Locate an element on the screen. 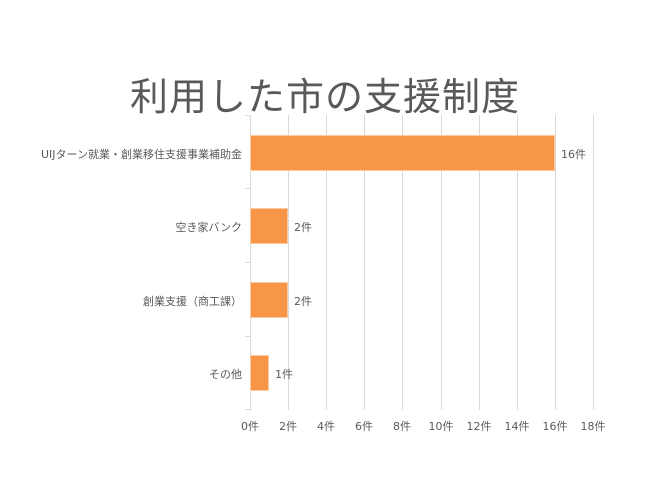 The image size is (650, 487). x-tick-label: 12件 is located at coordinates (479, 426).